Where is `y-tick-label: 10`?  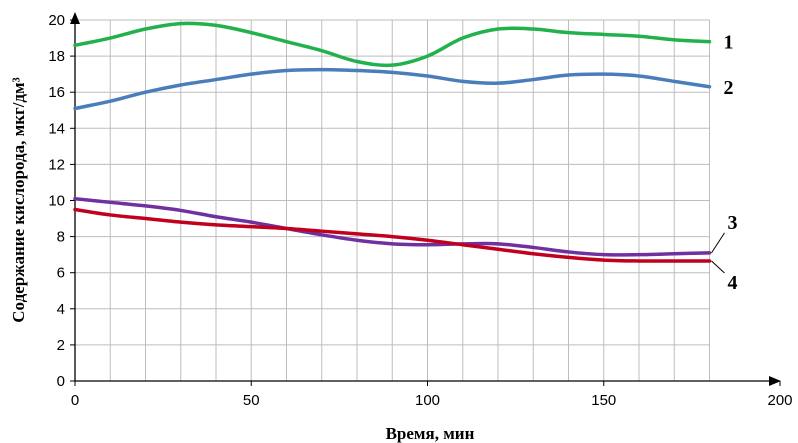
y-tick-label: 10 is located at coordinates (56, 201).